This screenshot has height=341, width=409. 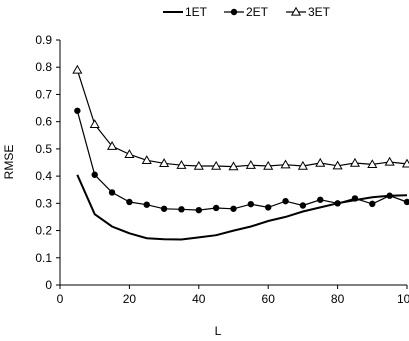 I want to click on legend-item: 3ET, so click(x=308, y=12).